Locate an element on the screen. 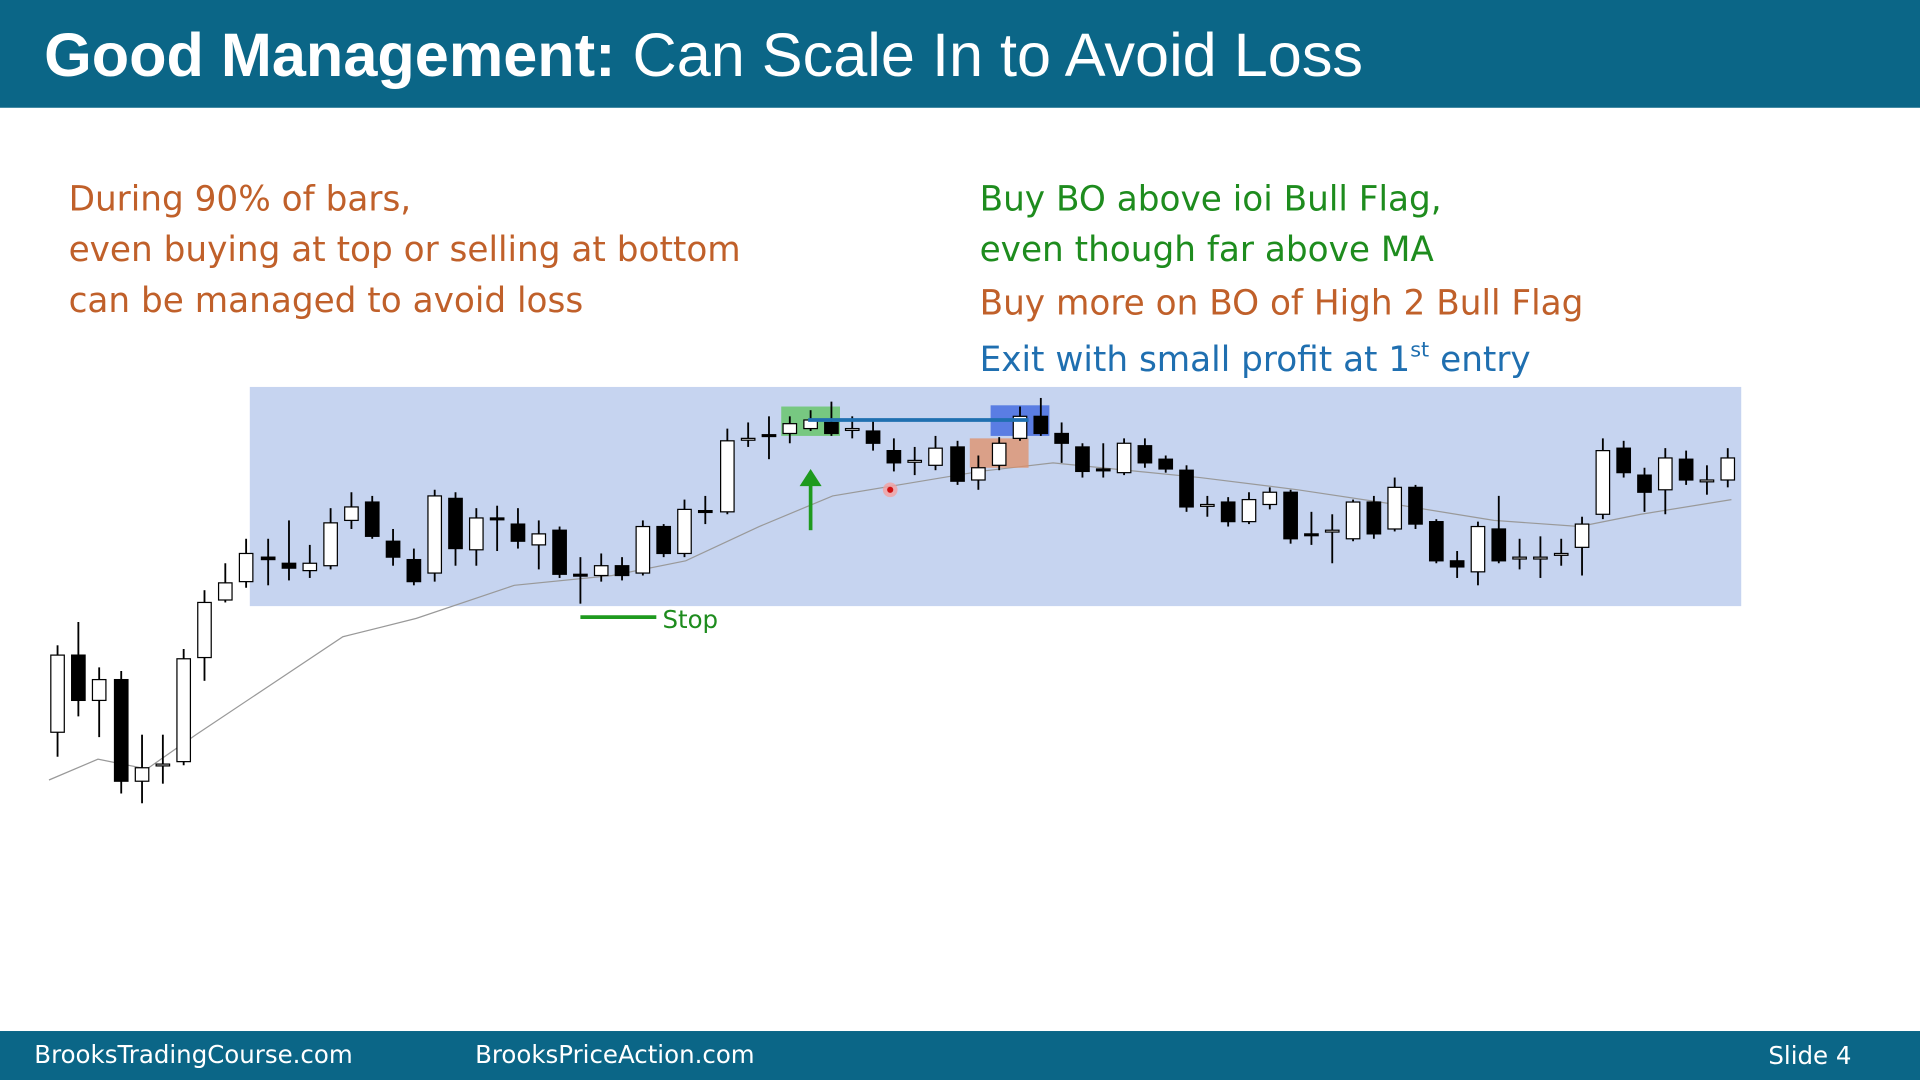 The width and height of the screenshot is (1920, 1080). footer-site: BrooksTradingCourse.com is located at coordinates (193, 1054).